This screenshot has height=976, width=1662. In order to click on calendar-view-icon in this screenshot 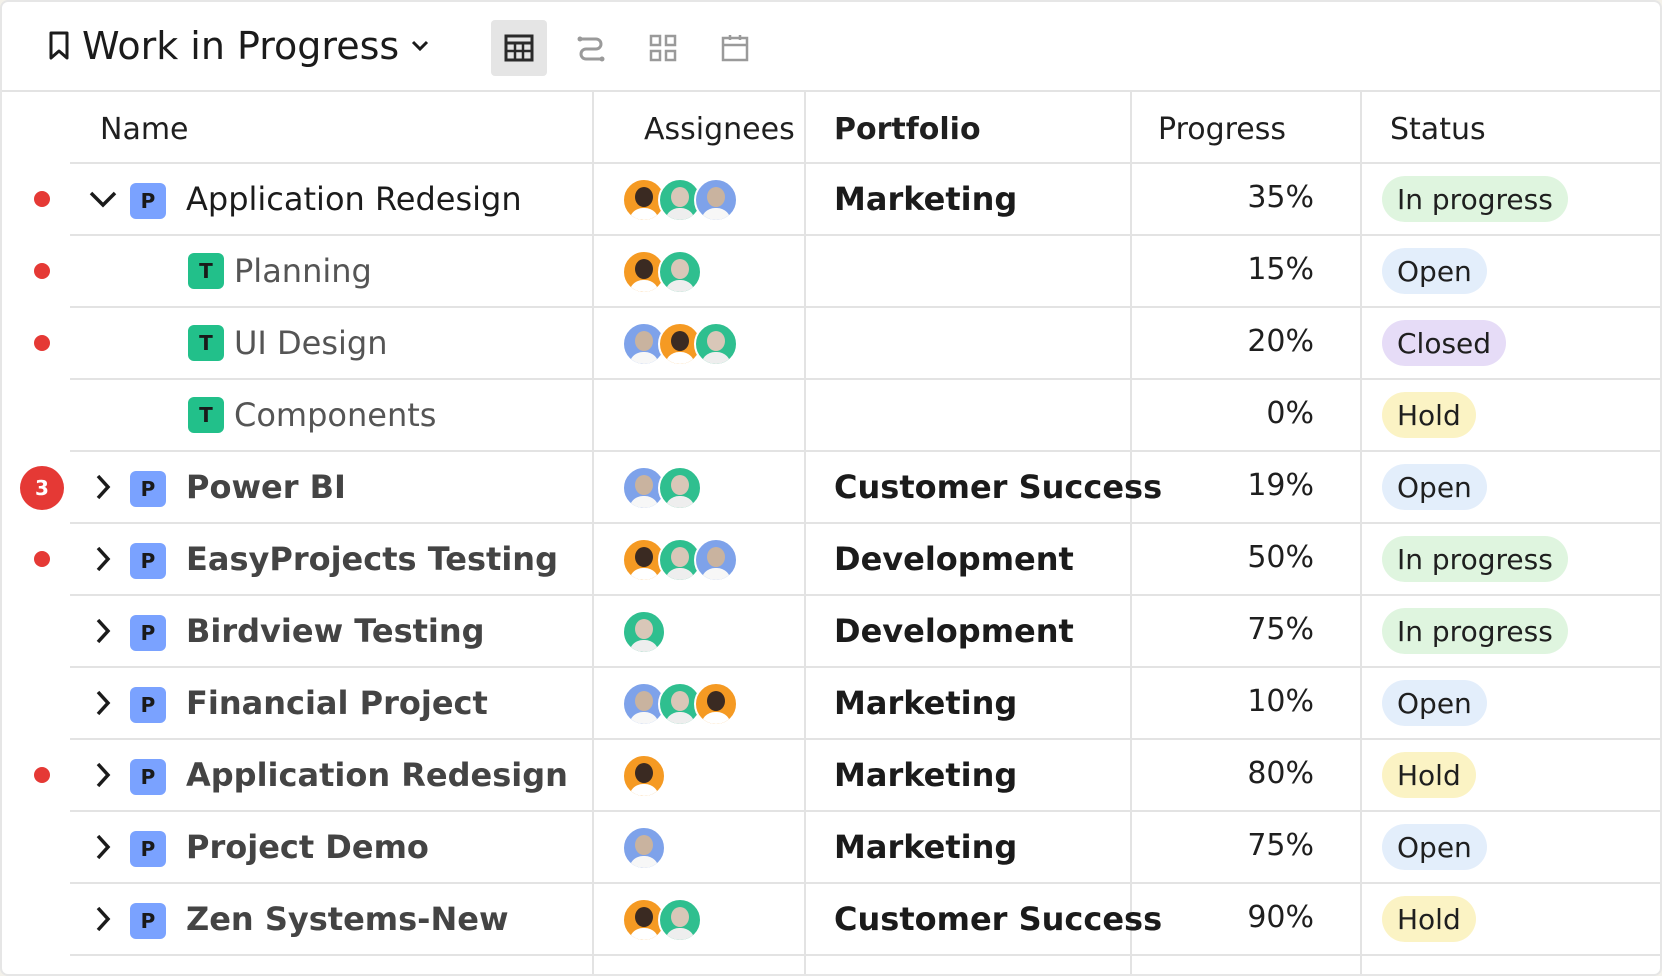, I will do `click(735, 48)`.